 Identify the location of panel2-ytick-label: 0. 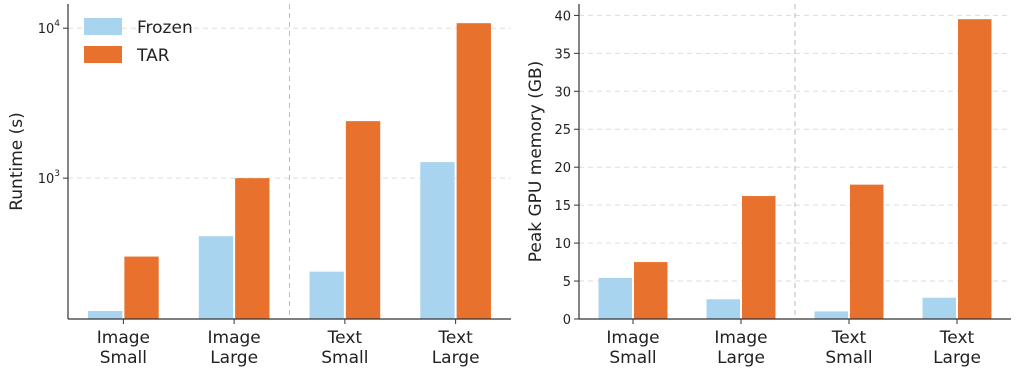
(567, 320).